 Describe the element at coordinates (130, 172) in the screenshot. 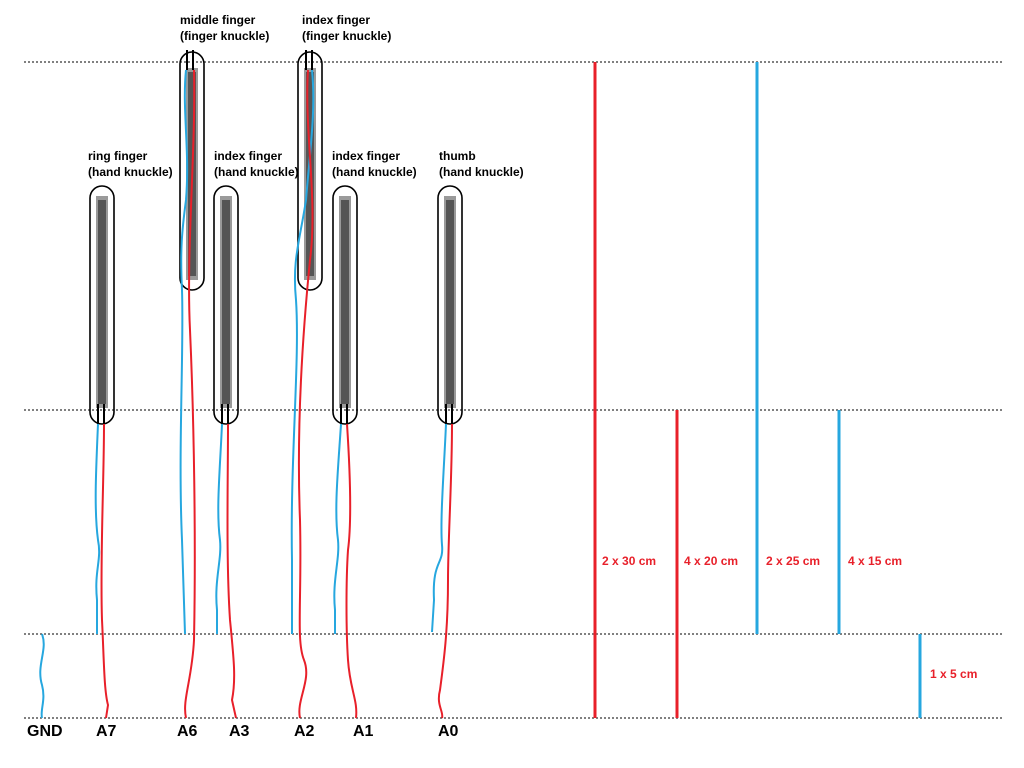

I see `sensor-label-ring-2: (hand knuckle)` at that location.